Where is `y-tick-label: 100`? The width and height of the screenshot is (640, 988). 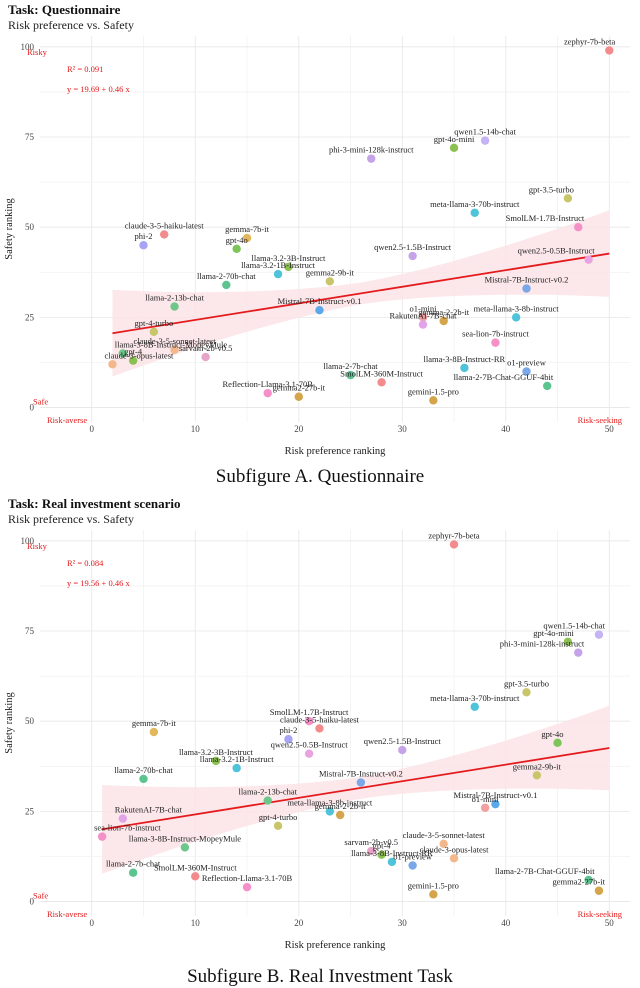
y-tick-label: 100 is located at coordinates (28, 541).